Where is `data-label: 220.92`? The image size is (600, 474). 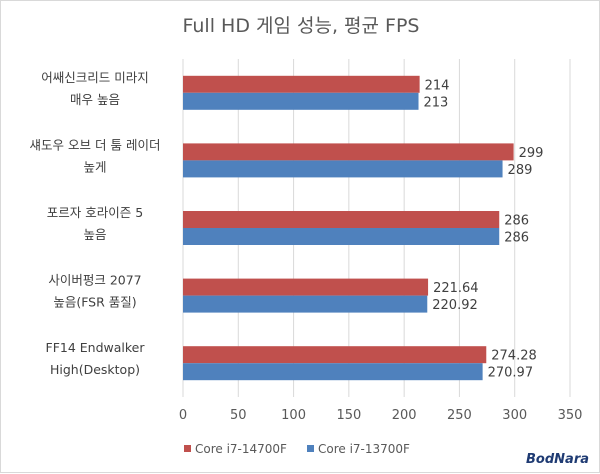 data-label: 220.92 is located at coordinates (455, 305).